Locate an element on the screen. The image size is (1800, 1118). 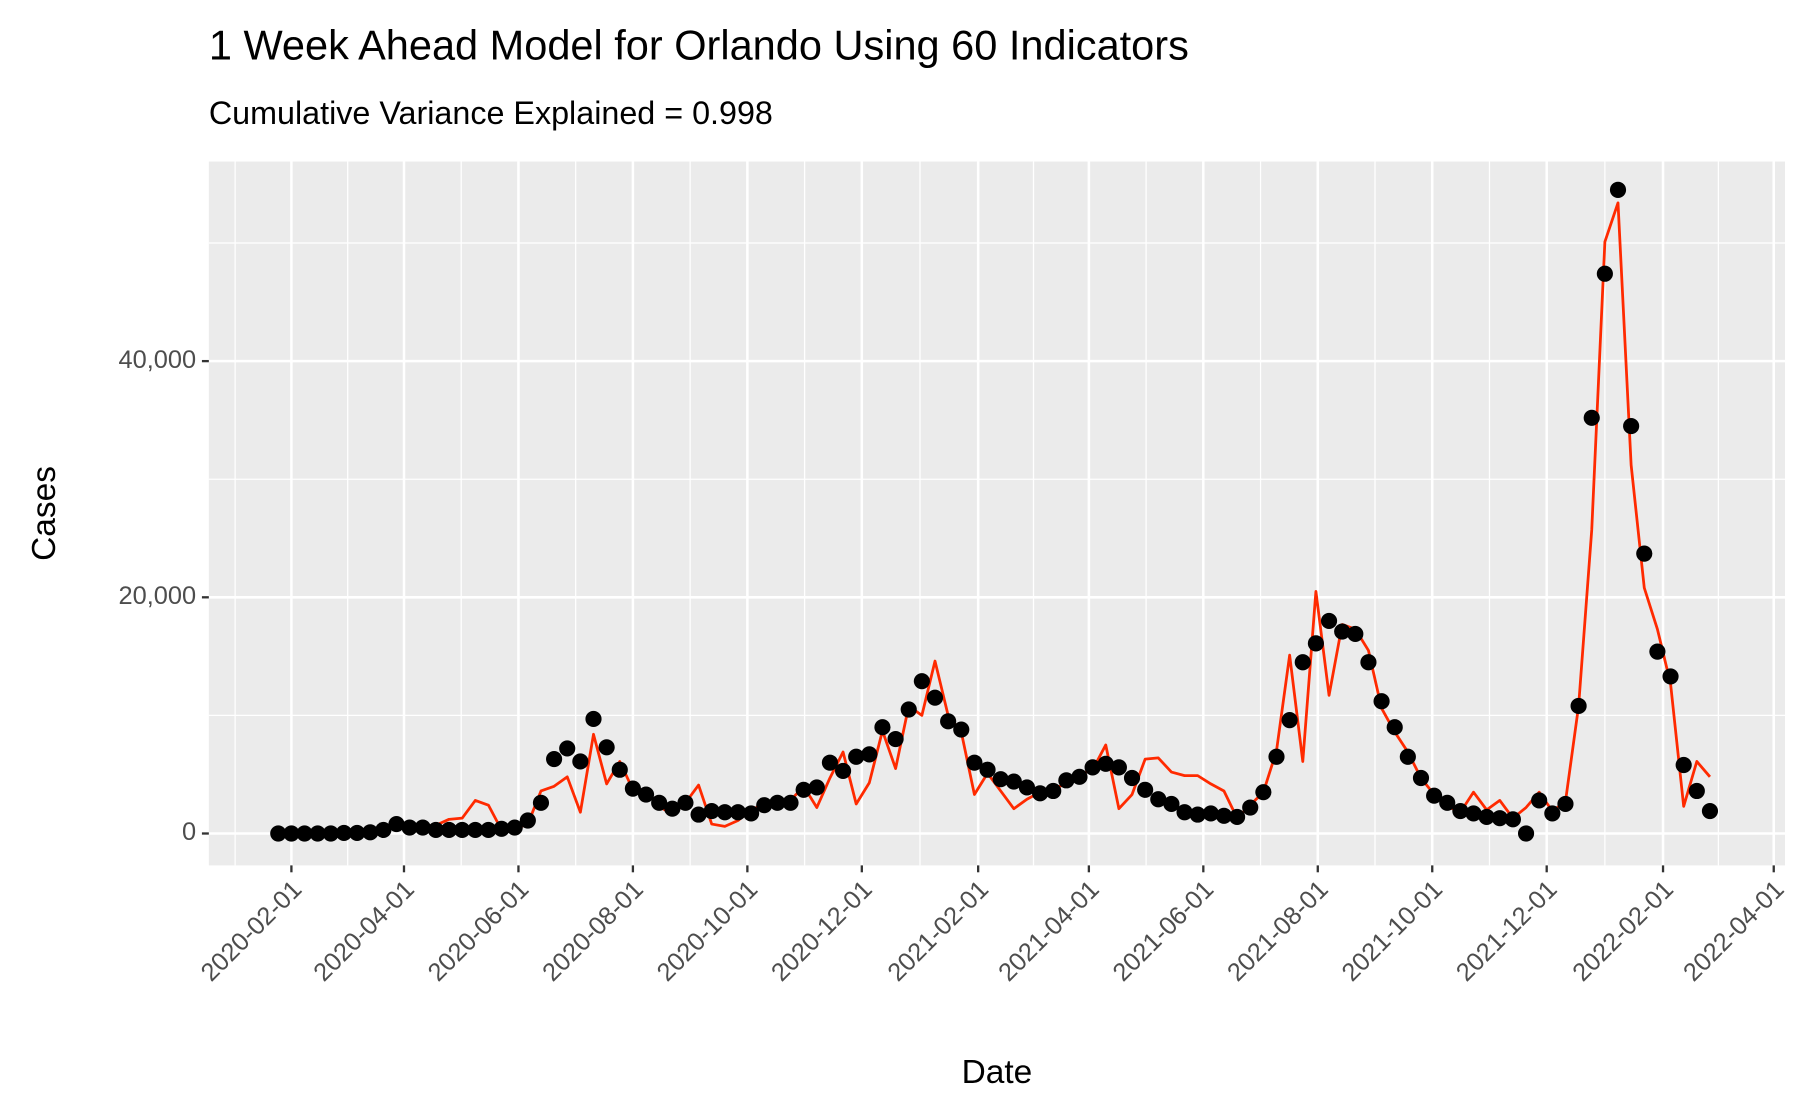
x-tick-label: 2020-08-01 is located at coordinates (593, 931).